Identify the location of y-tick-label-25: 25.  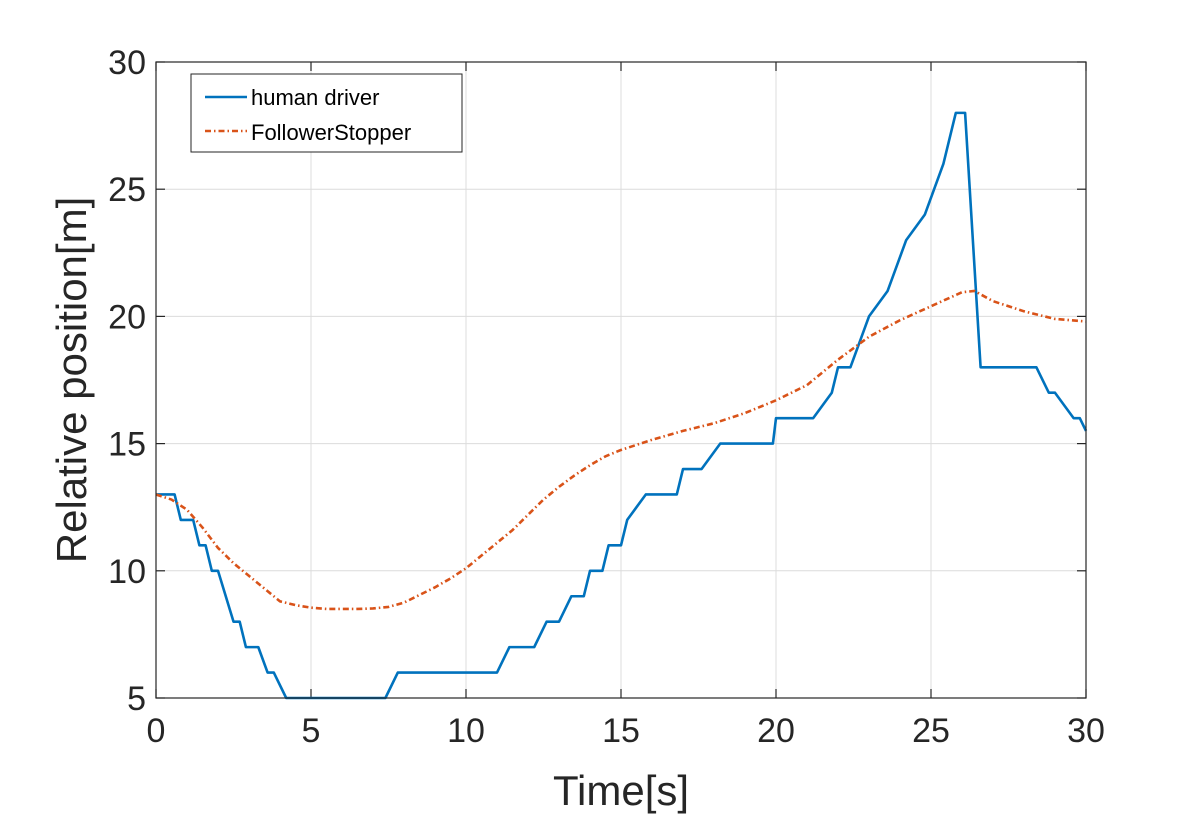
(127, 190).